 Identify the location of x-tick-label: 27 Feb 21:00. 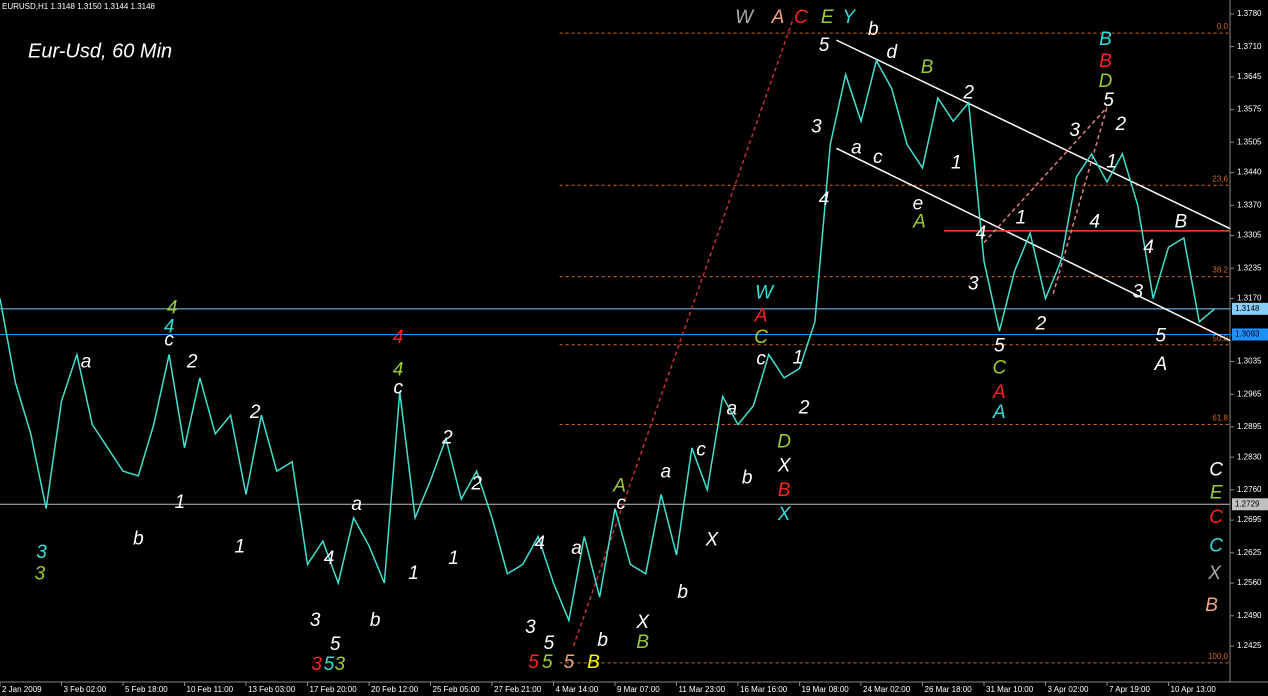
(518, 689).